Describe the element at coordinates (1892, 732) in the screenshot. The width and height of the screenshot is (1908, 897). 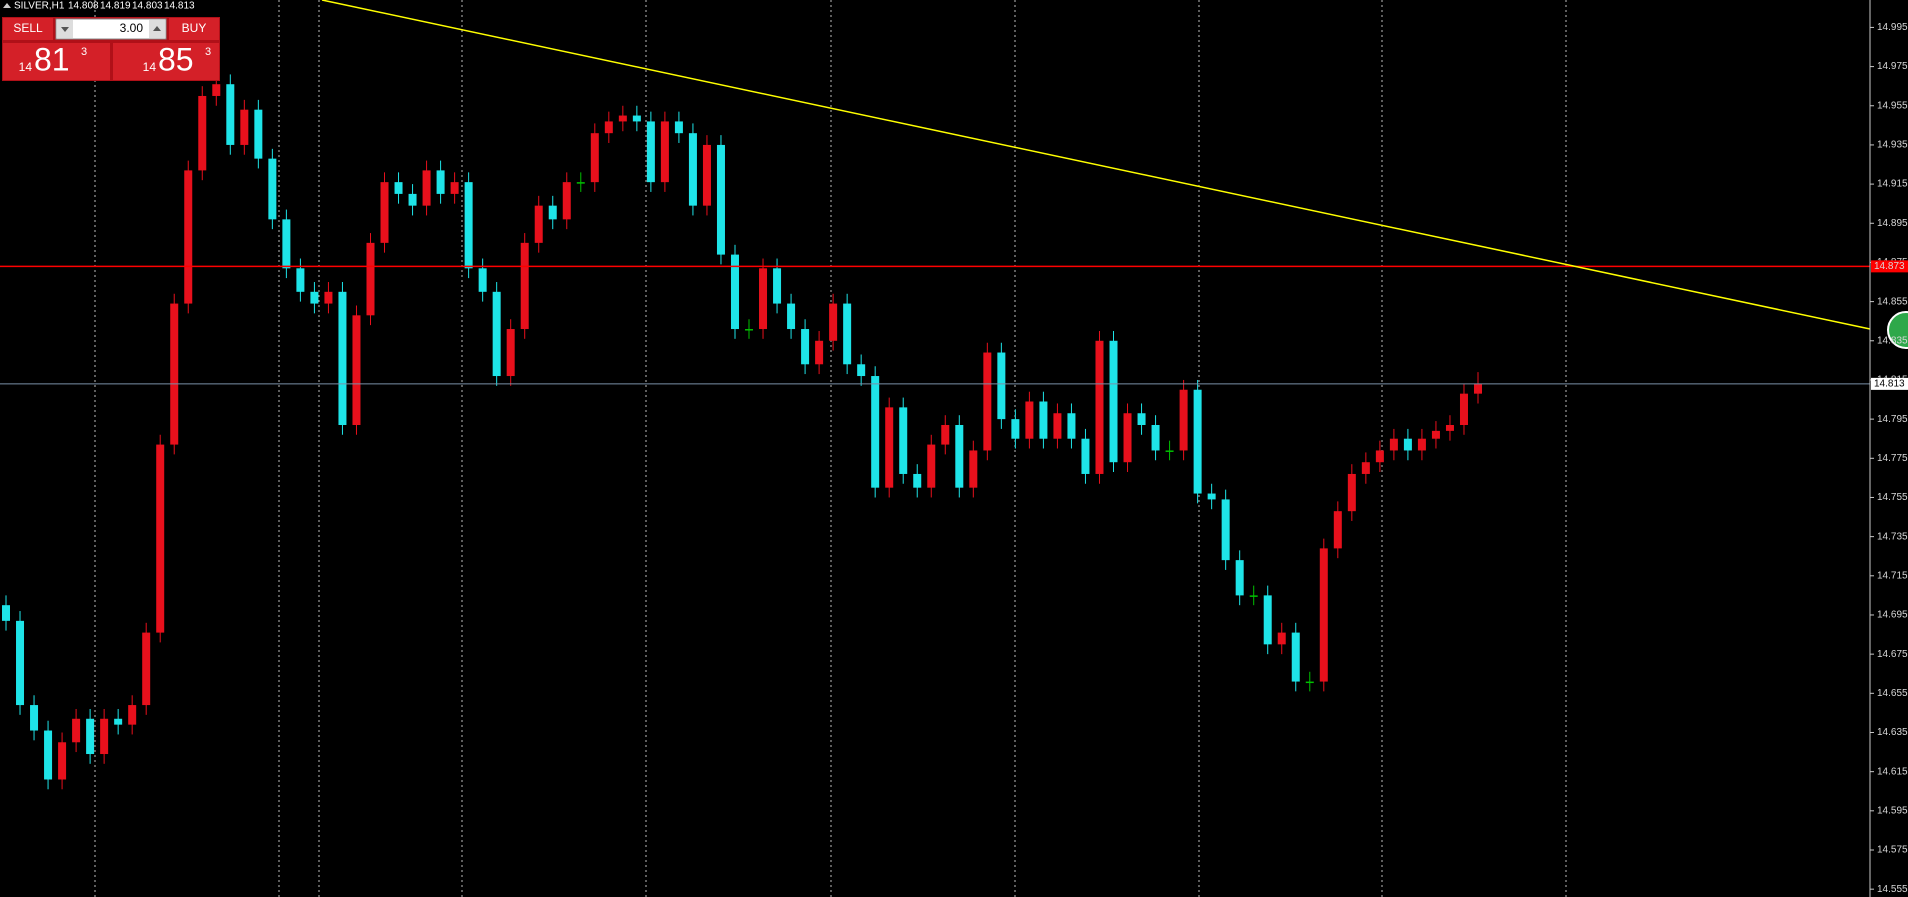
I see `y-tick-label: 14.635` at that location.